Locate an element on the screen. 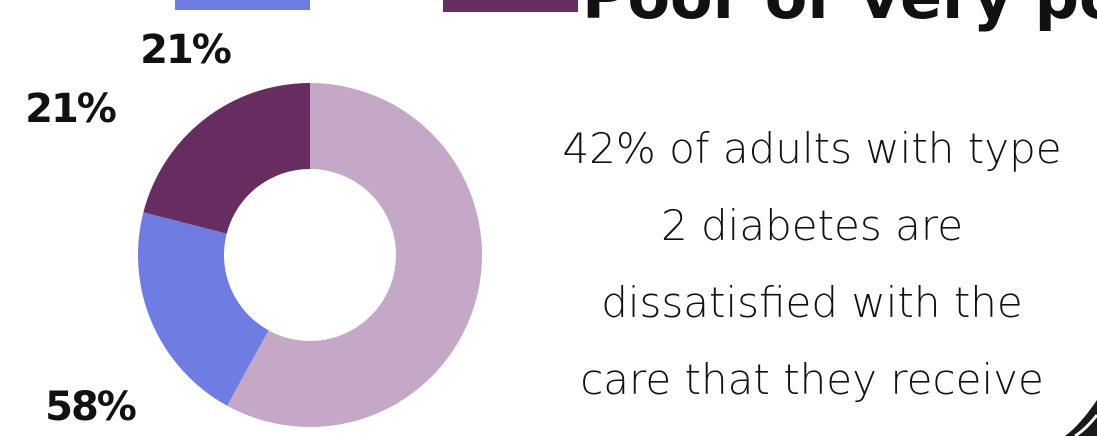 This screenshot has height=436, width=1097. annotation-line: care that they receive is located at coordinates (812, 379).